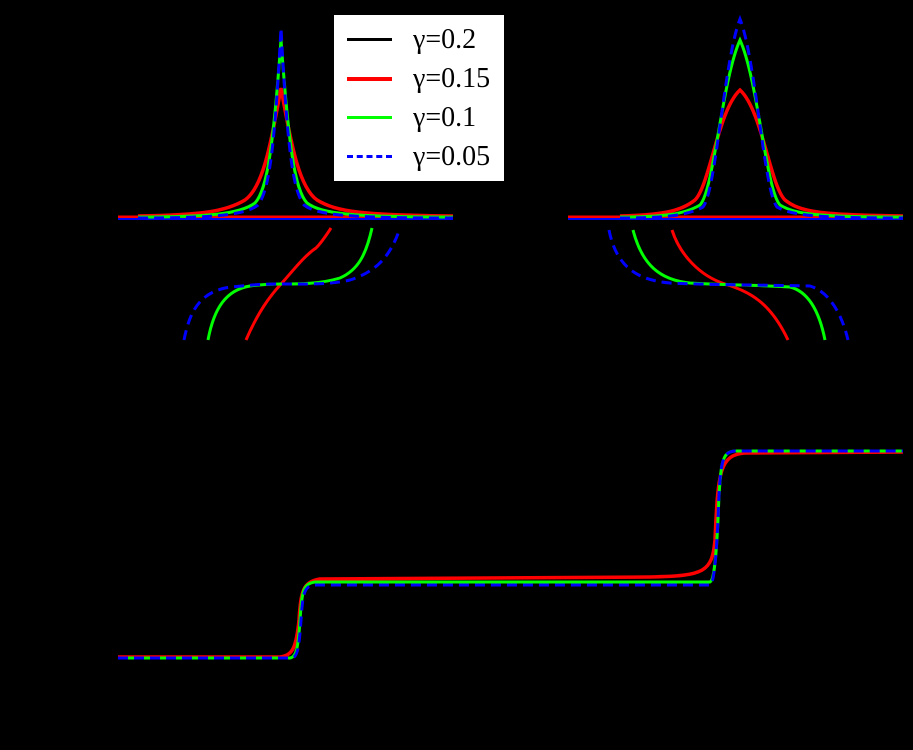 Image resolution: width=913 pixels, height=750 pixels. Describe the element at coordinates (452, 78) in the screenshot. I see `legend-label: γ=0.15` at that location.